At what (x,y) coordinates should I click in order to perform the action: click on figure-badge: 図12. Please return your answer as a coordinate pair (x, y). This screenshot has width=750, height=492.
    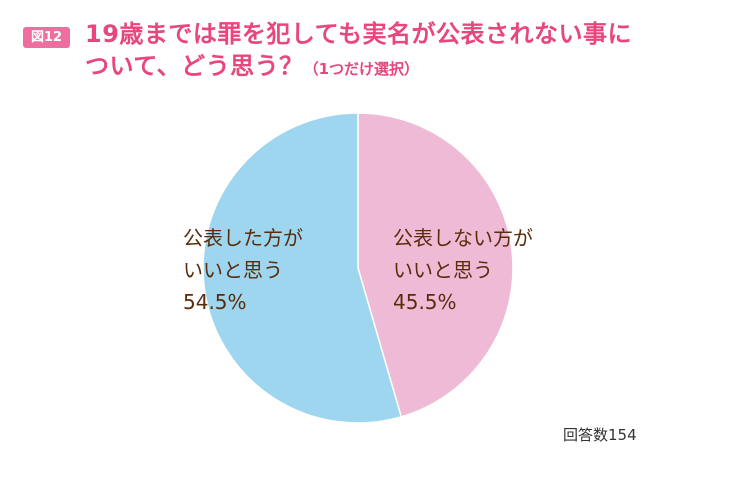
    Looking at the image, I should click on (46, 37).